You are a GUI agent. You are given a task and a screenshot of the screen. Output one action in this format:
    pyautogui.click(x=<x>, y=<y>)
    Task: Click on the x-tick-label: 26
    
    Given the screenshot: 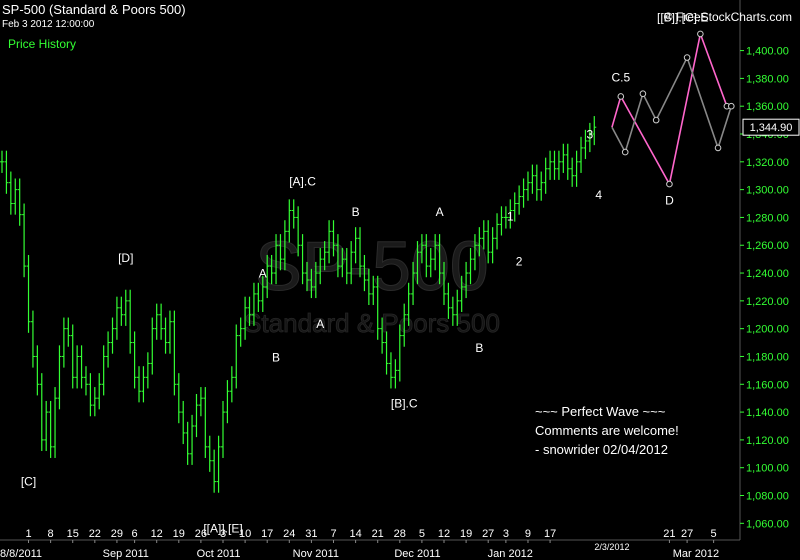 What is the action you would take?
    pyautogui.click(x=201, y=534)
    